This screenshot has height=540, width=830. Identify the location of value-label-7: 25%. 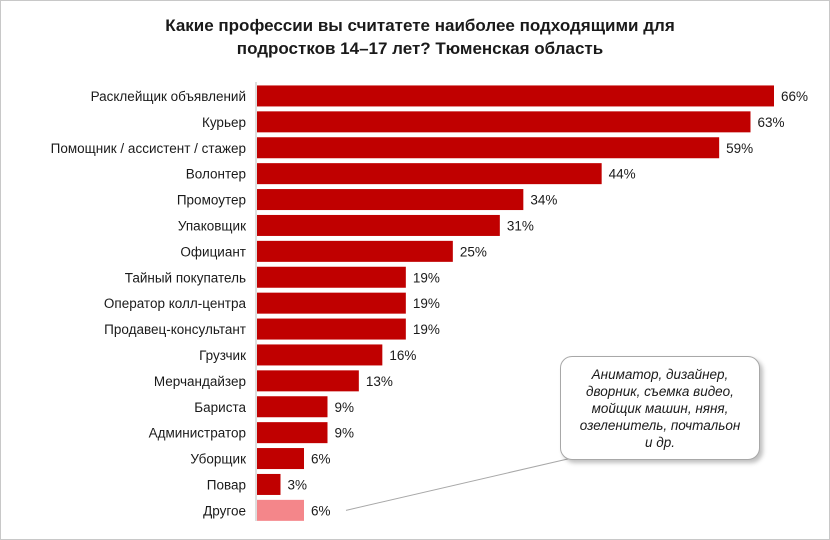
(473, 251).